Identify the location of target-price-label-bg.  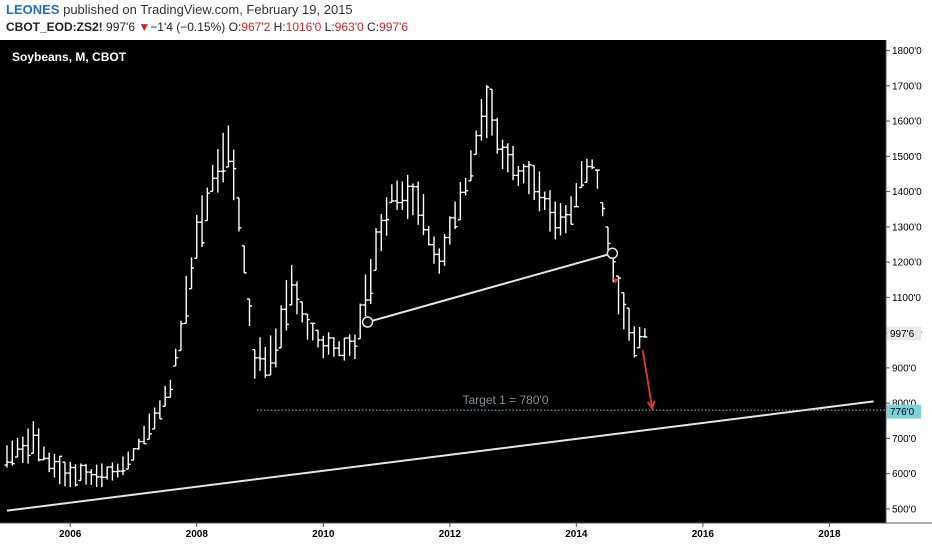
(904, 411).